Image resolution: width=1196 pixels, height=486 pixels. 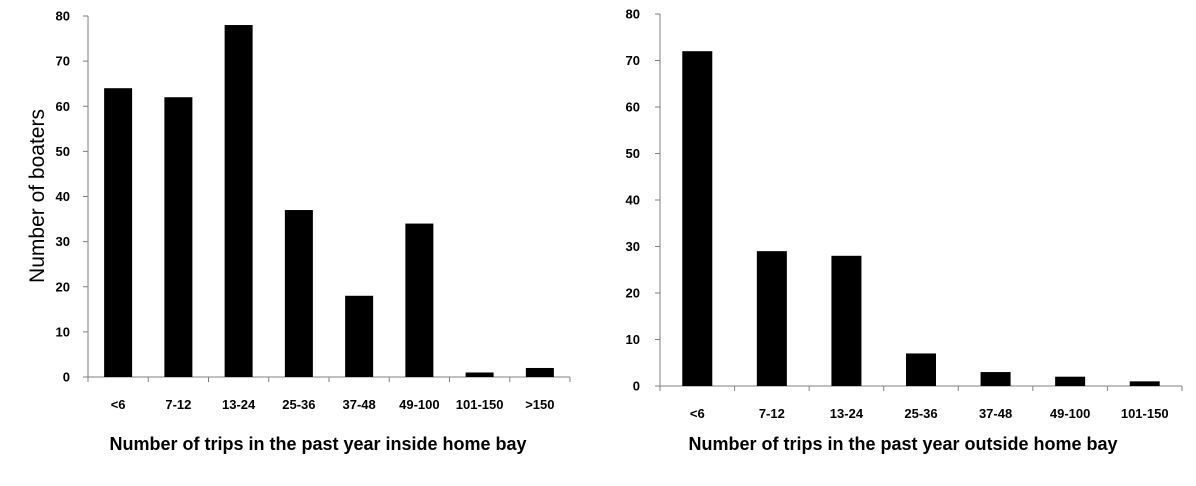 What do you see at coordinates (37, 196) in the screenshot?
I see `y-axis-label: Number of boaters` at bounding box center [37, 196].